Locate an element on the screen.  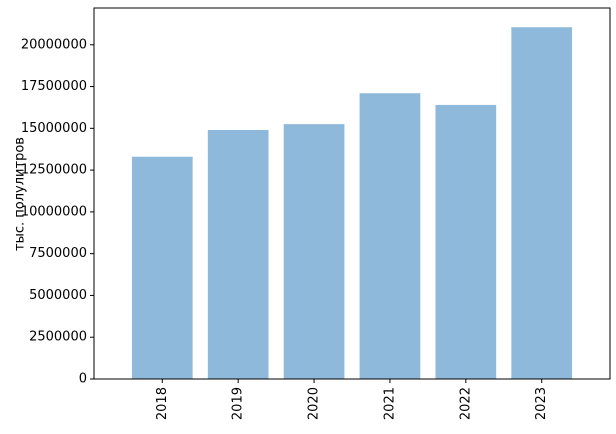
y-tick-label: 12500000 is located at coordinates (54, 170).